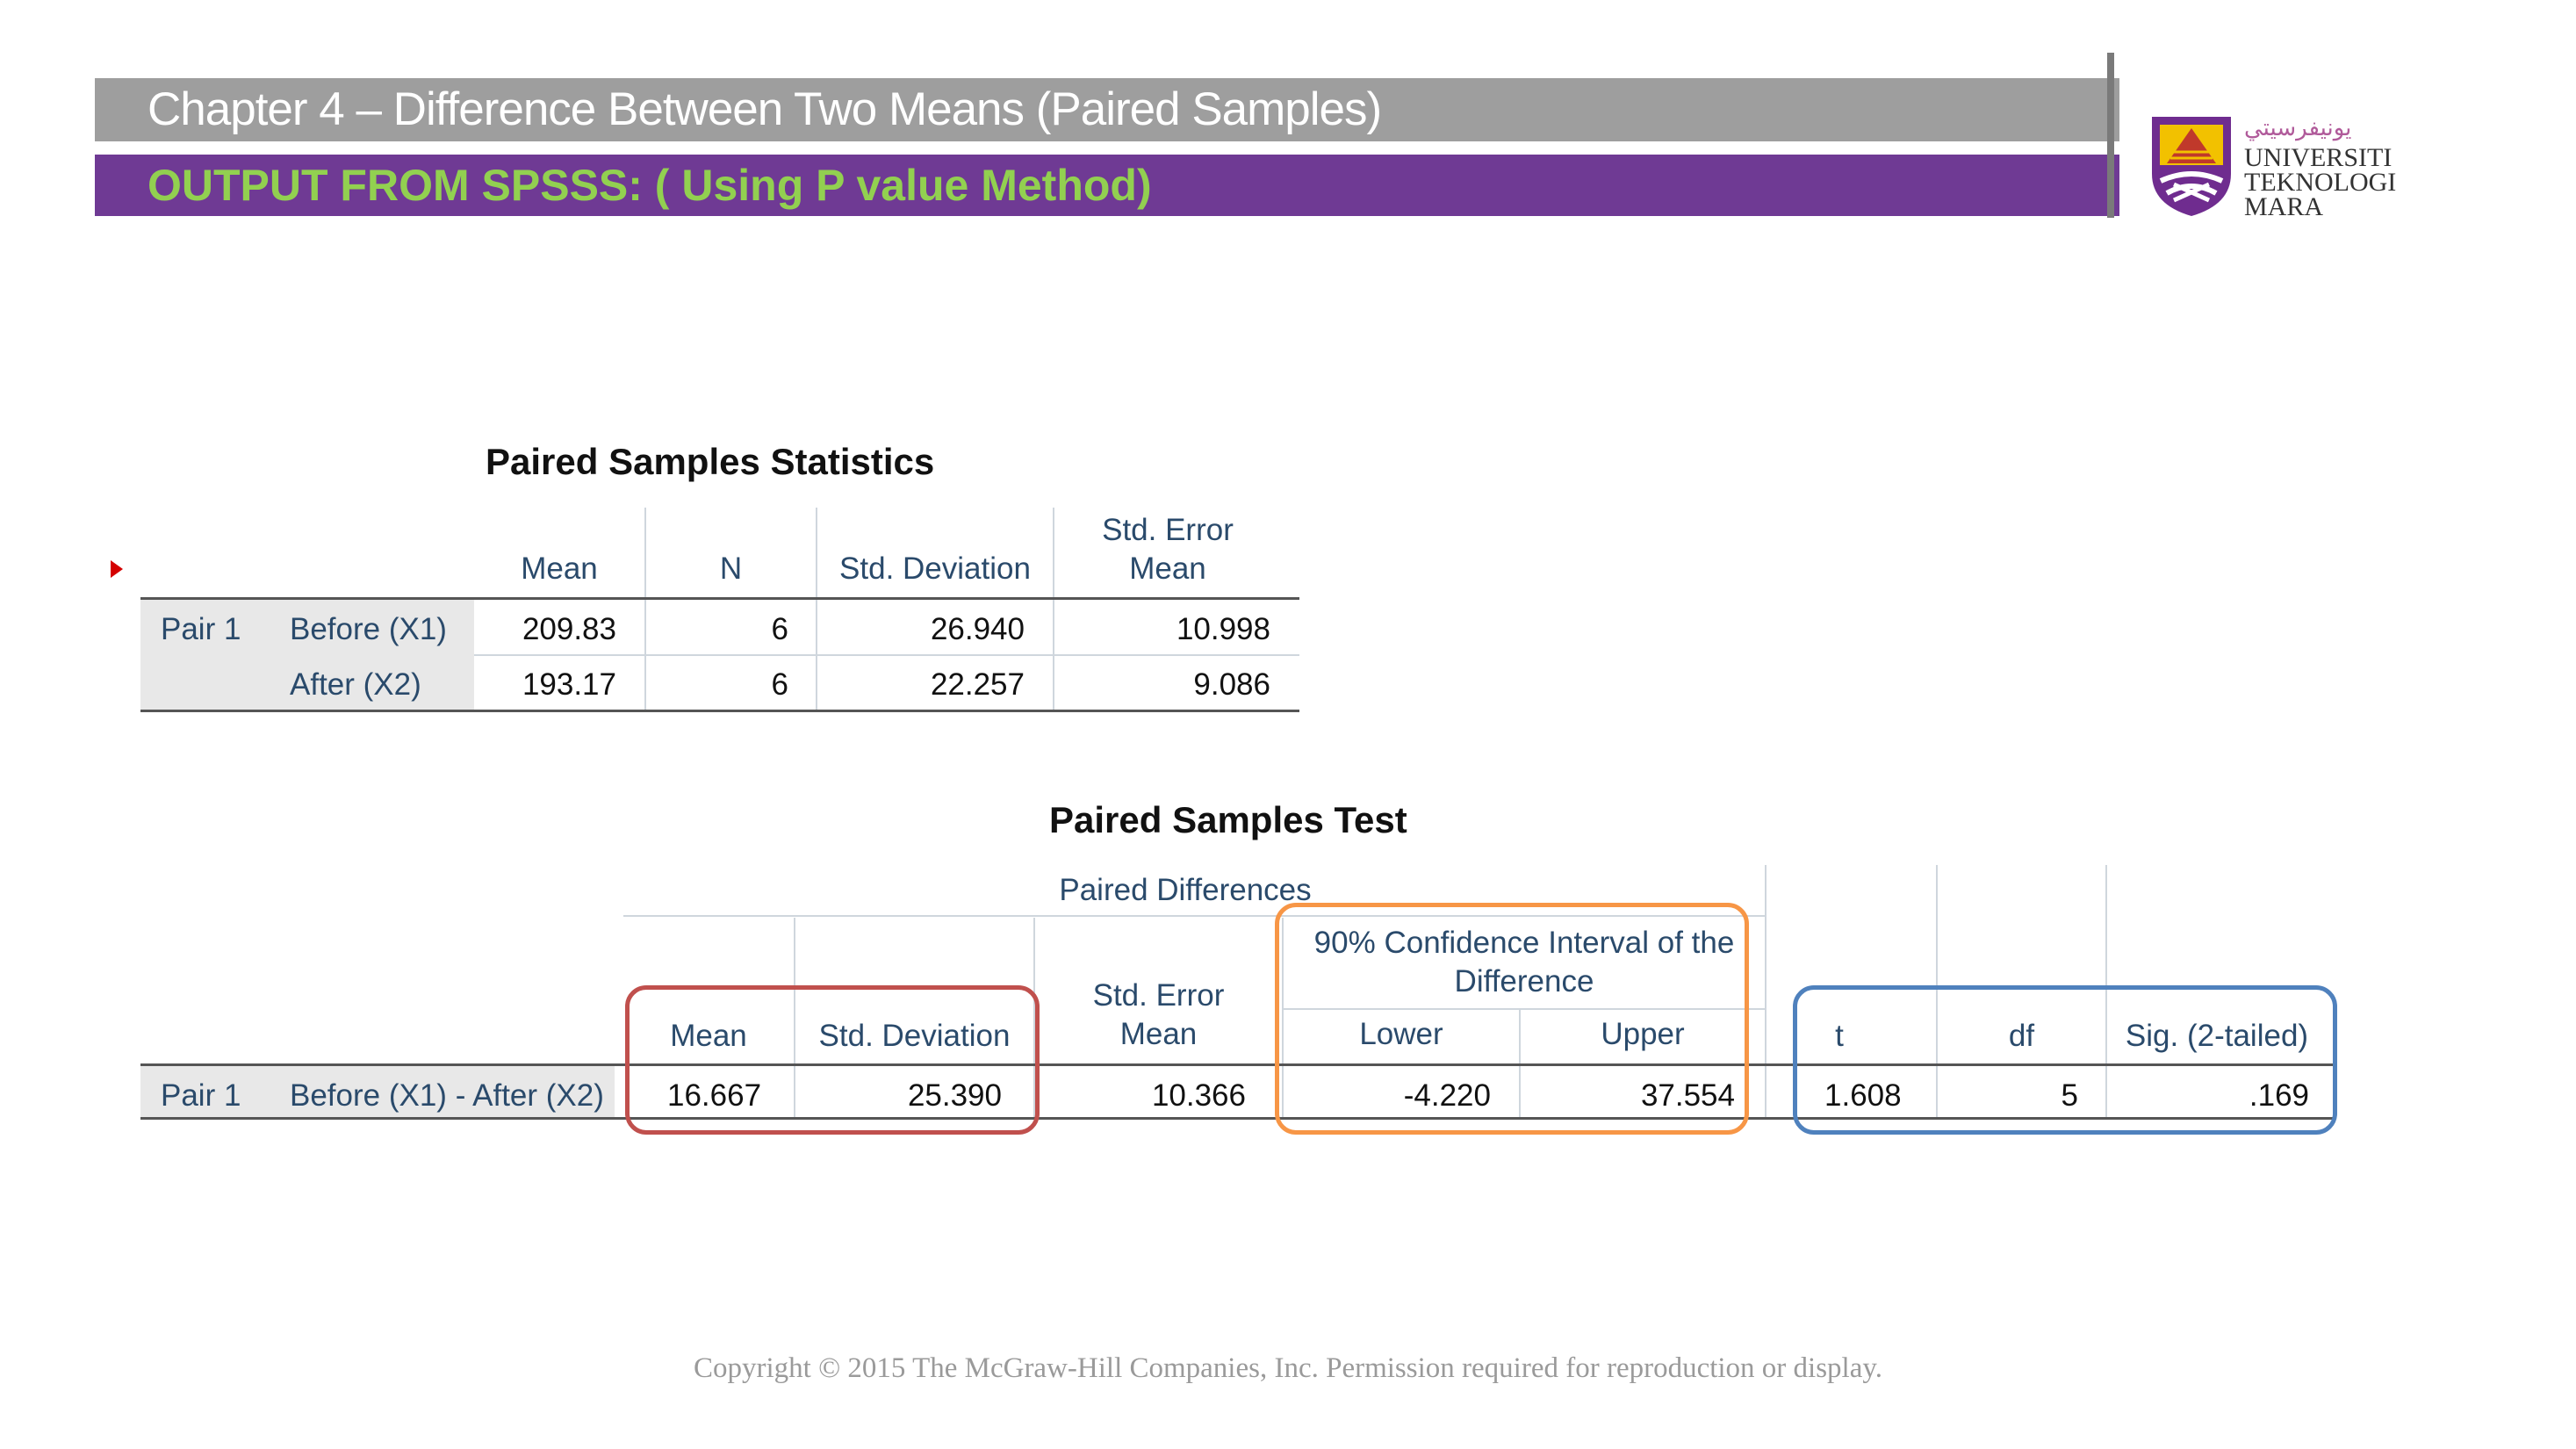  What do you see at coordinates (2065, 1060) in the screenshot?
I see `highlight-box-t-df-sig` at bounding box center [2065, 1060].